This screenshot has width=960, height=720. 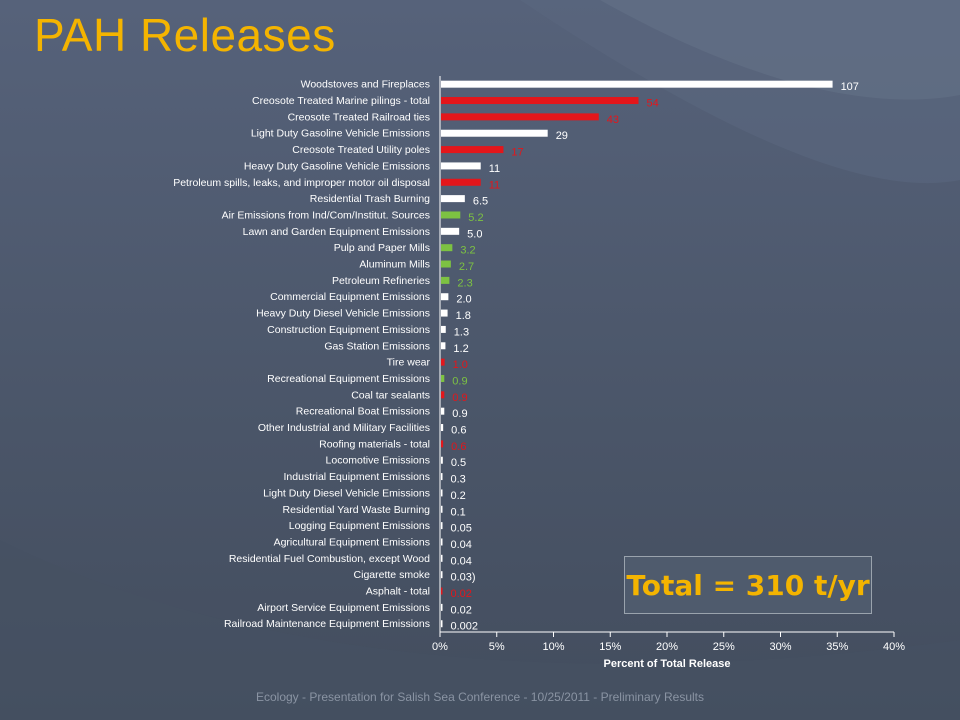 I want to click on category-label: Gas Station Emissions, so click(x=377, y=346).